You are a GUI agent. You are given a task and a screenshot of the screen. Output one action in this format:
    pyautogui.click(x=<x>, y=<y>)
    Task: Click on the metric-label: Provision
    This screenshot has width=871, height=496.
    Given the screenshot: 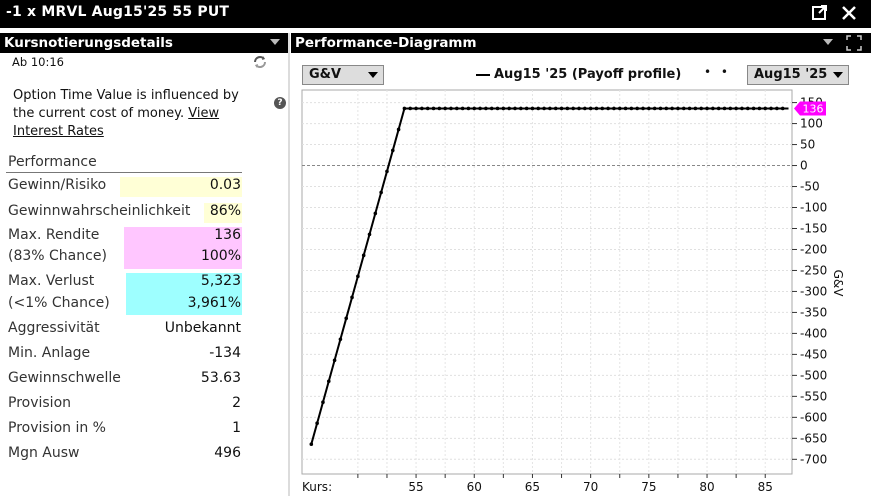 What is the action you would take?
    pyautogui.click(x=40, y=403)
    